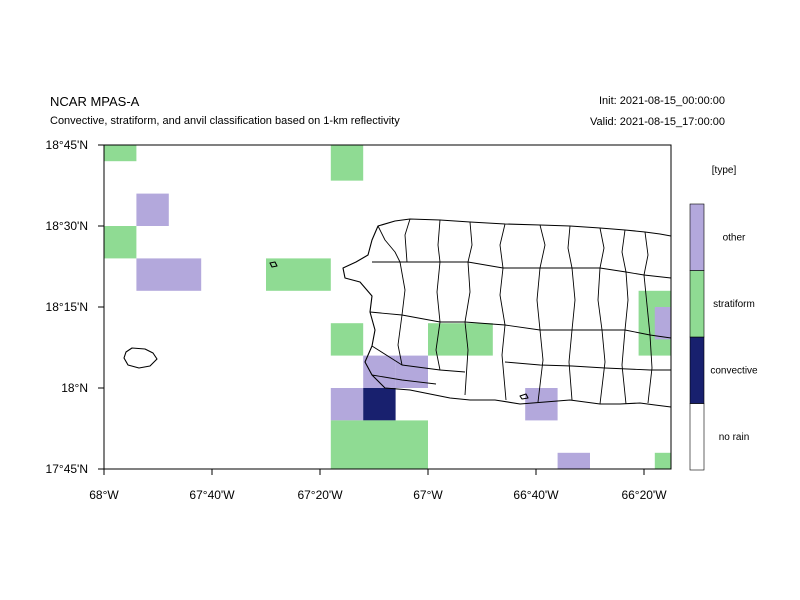  I want to click on puerto-rico-coastline, so click(506, 313).